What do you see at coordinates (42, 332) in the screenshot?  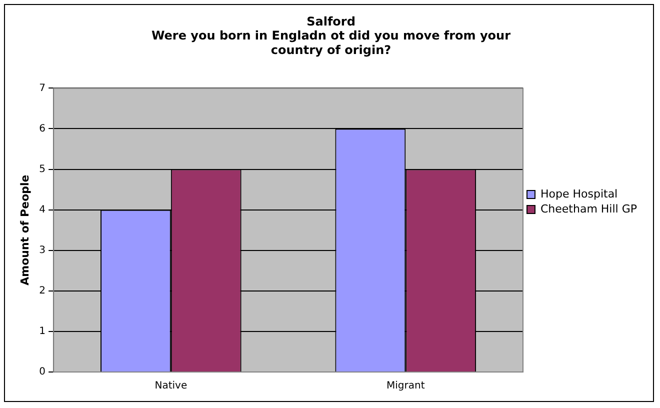 I see `y-tick-label: 1` at bounding box center [42, 332].